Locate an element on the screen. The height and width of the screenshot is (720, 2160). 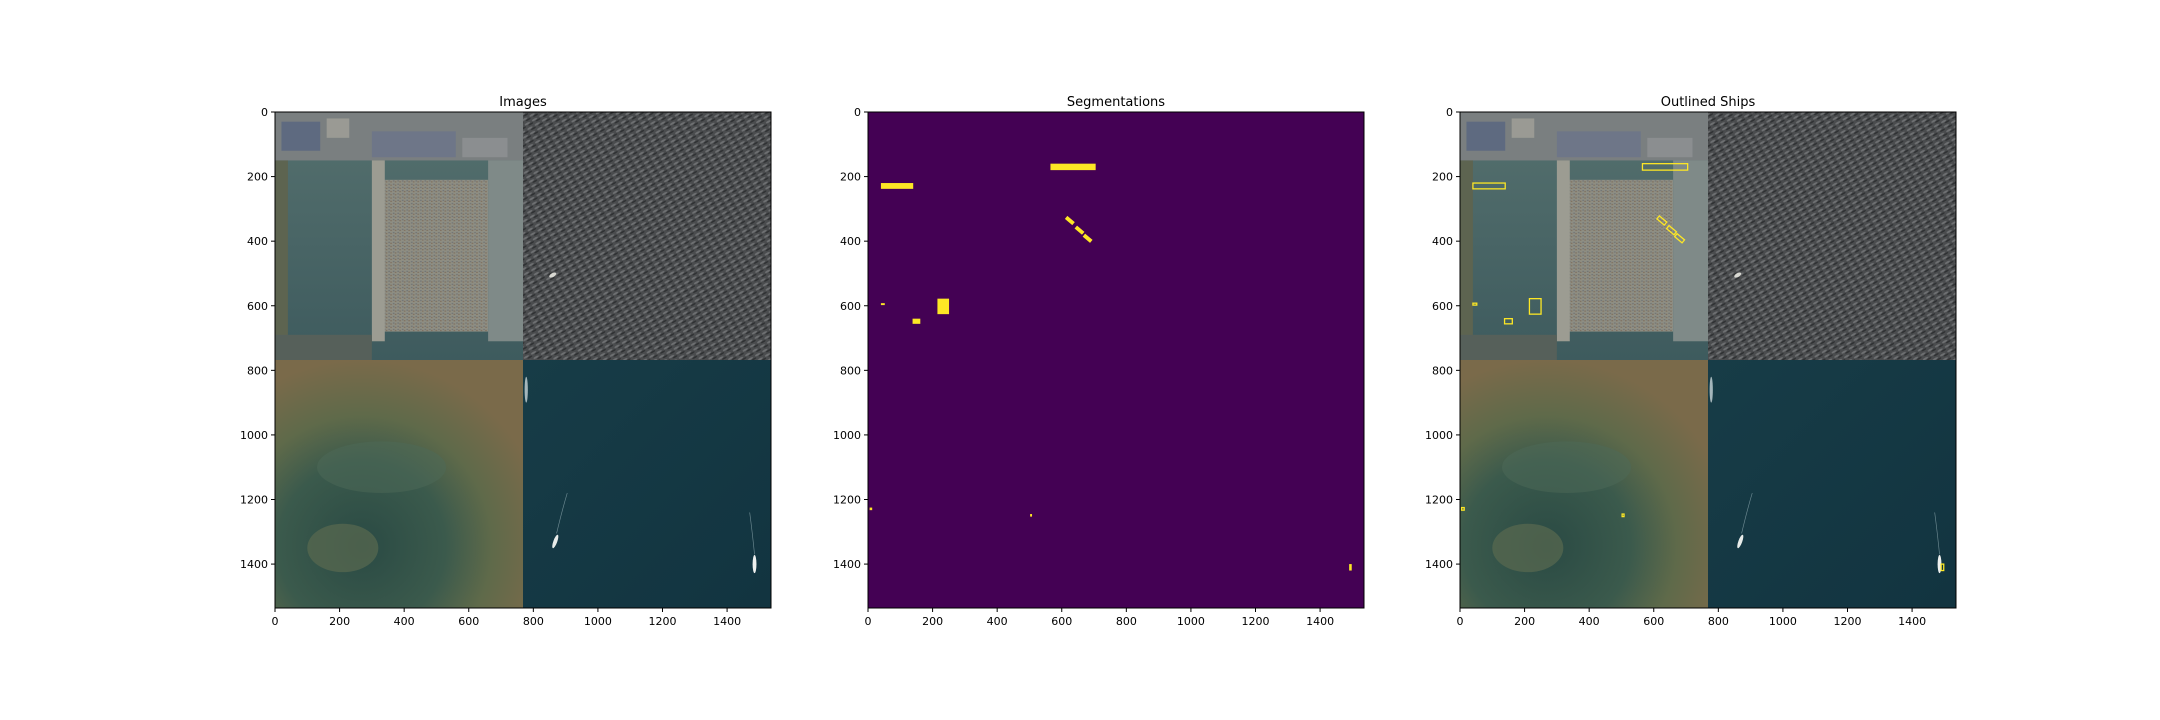
outlined-title: Outlined Ships is located at coordinates (1708, 102).